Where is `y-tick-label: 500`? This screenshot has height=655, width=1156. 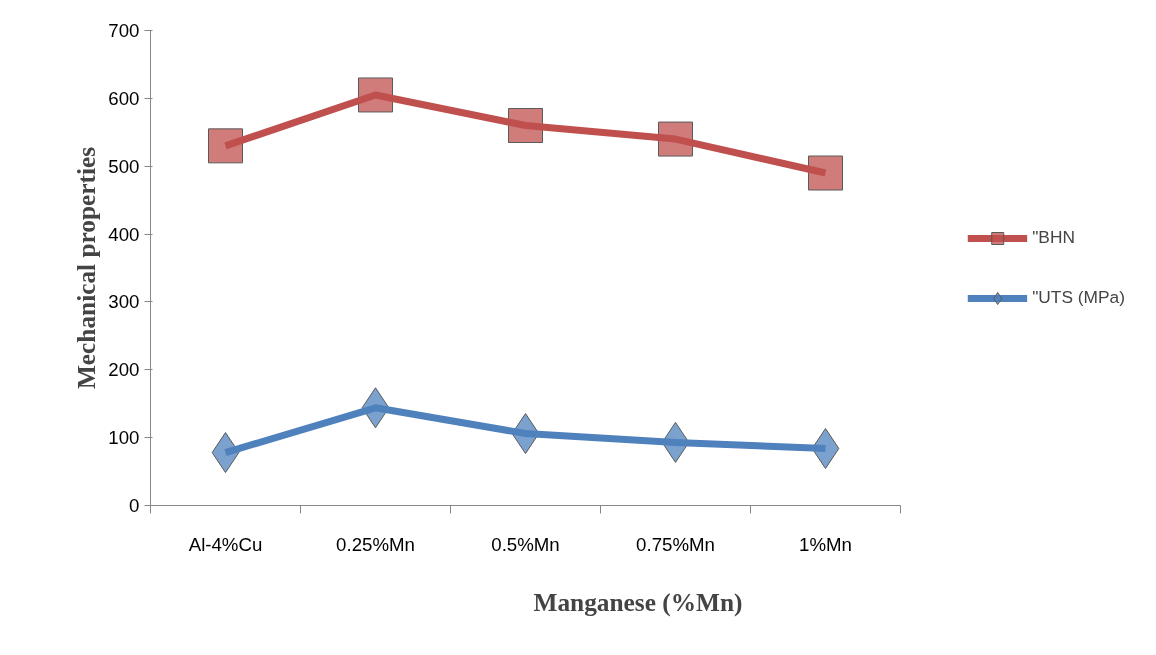 y-tick-label: 500 is located at coordinates (124, 166).